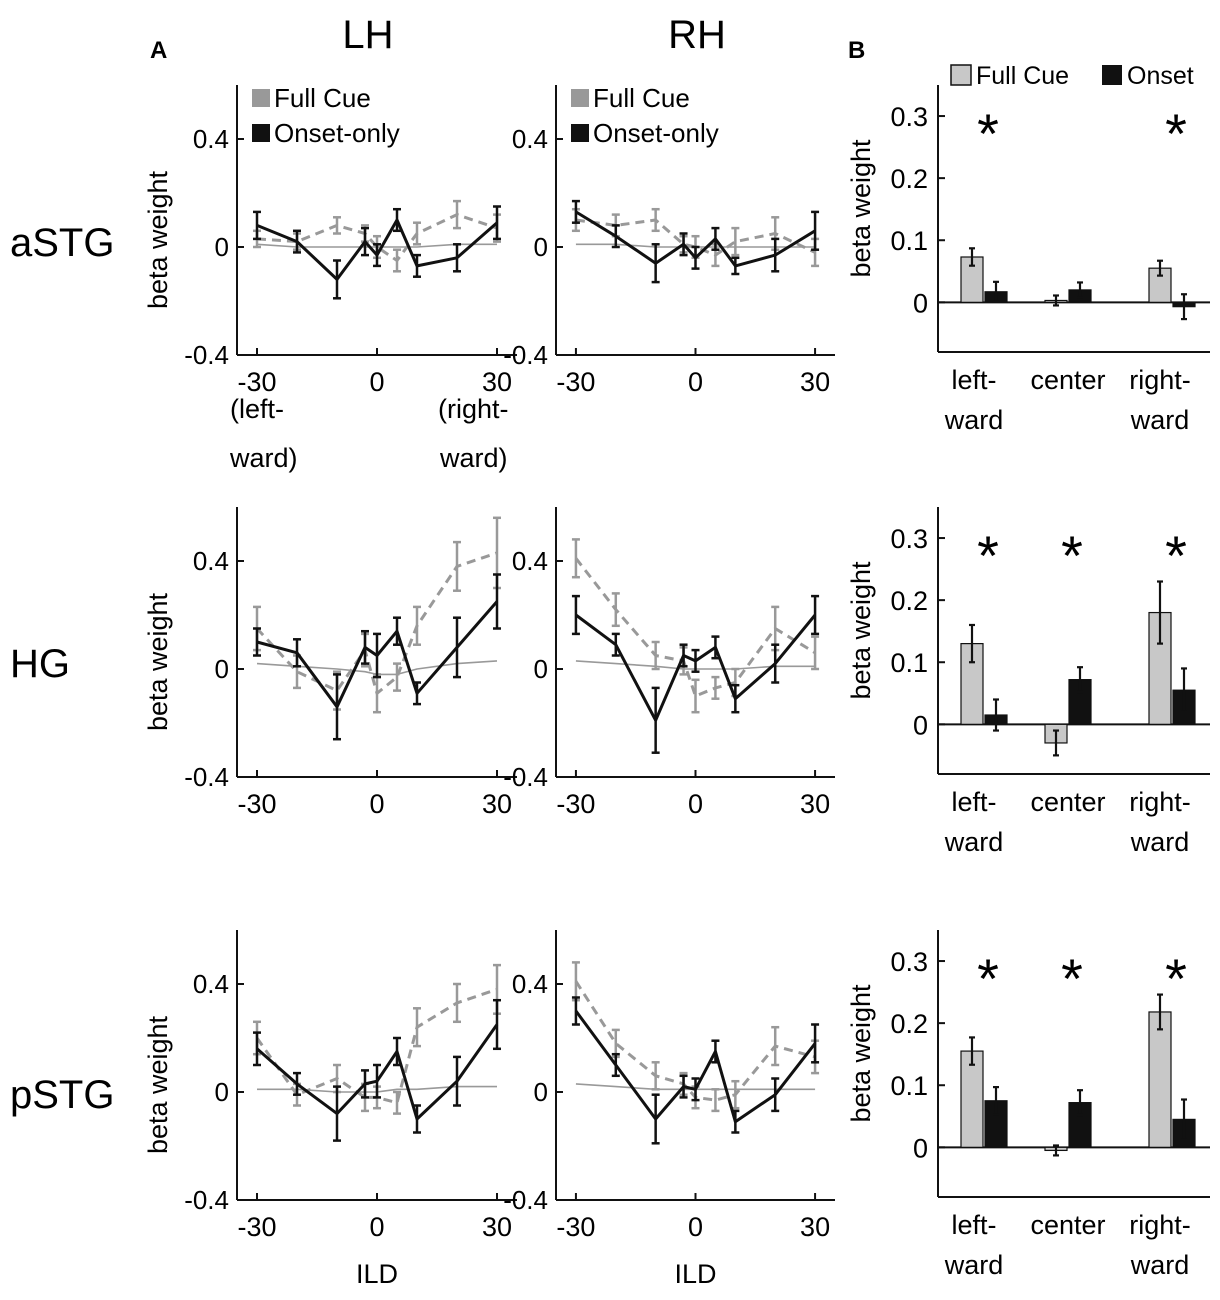 This screenshot has height=1300, width=1220. I want to click on row-label-astg: aSTG, so click(62, 243).